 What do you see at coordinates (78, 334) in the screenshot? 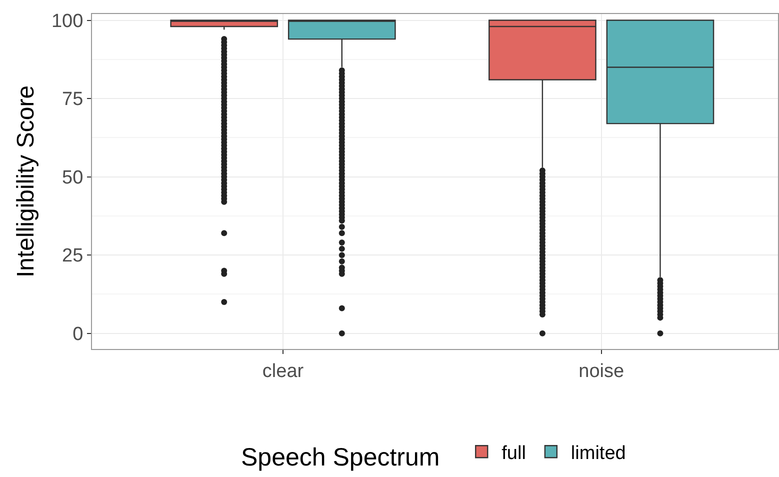
I see `y-tick-label: 0` at bounding box center [78, 334].